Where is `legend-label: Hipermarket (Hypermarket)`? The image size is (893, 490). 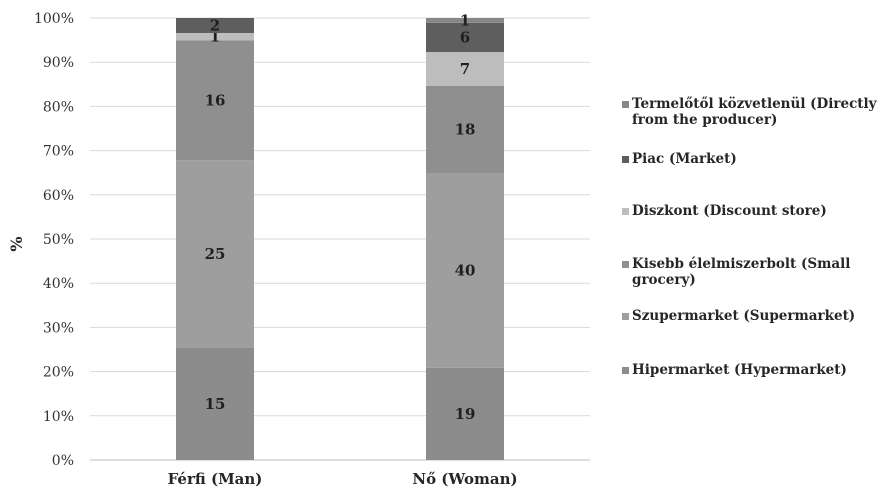
legend-label: Hipermarket (Hypermarket) is located at coordinates (739, 370).